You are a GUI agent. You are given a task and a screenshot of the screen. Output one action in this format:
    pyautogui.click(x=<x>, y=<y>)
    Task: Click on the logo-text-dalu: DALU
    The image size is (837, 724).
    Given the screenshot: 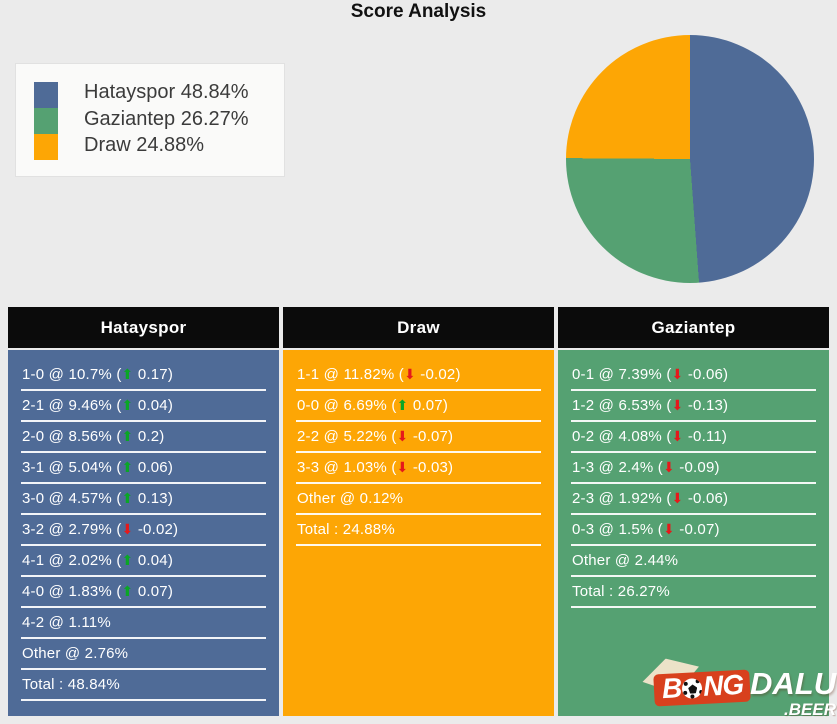 What is the action you would take?
    pyautogui.click(x=793, y=683)
    